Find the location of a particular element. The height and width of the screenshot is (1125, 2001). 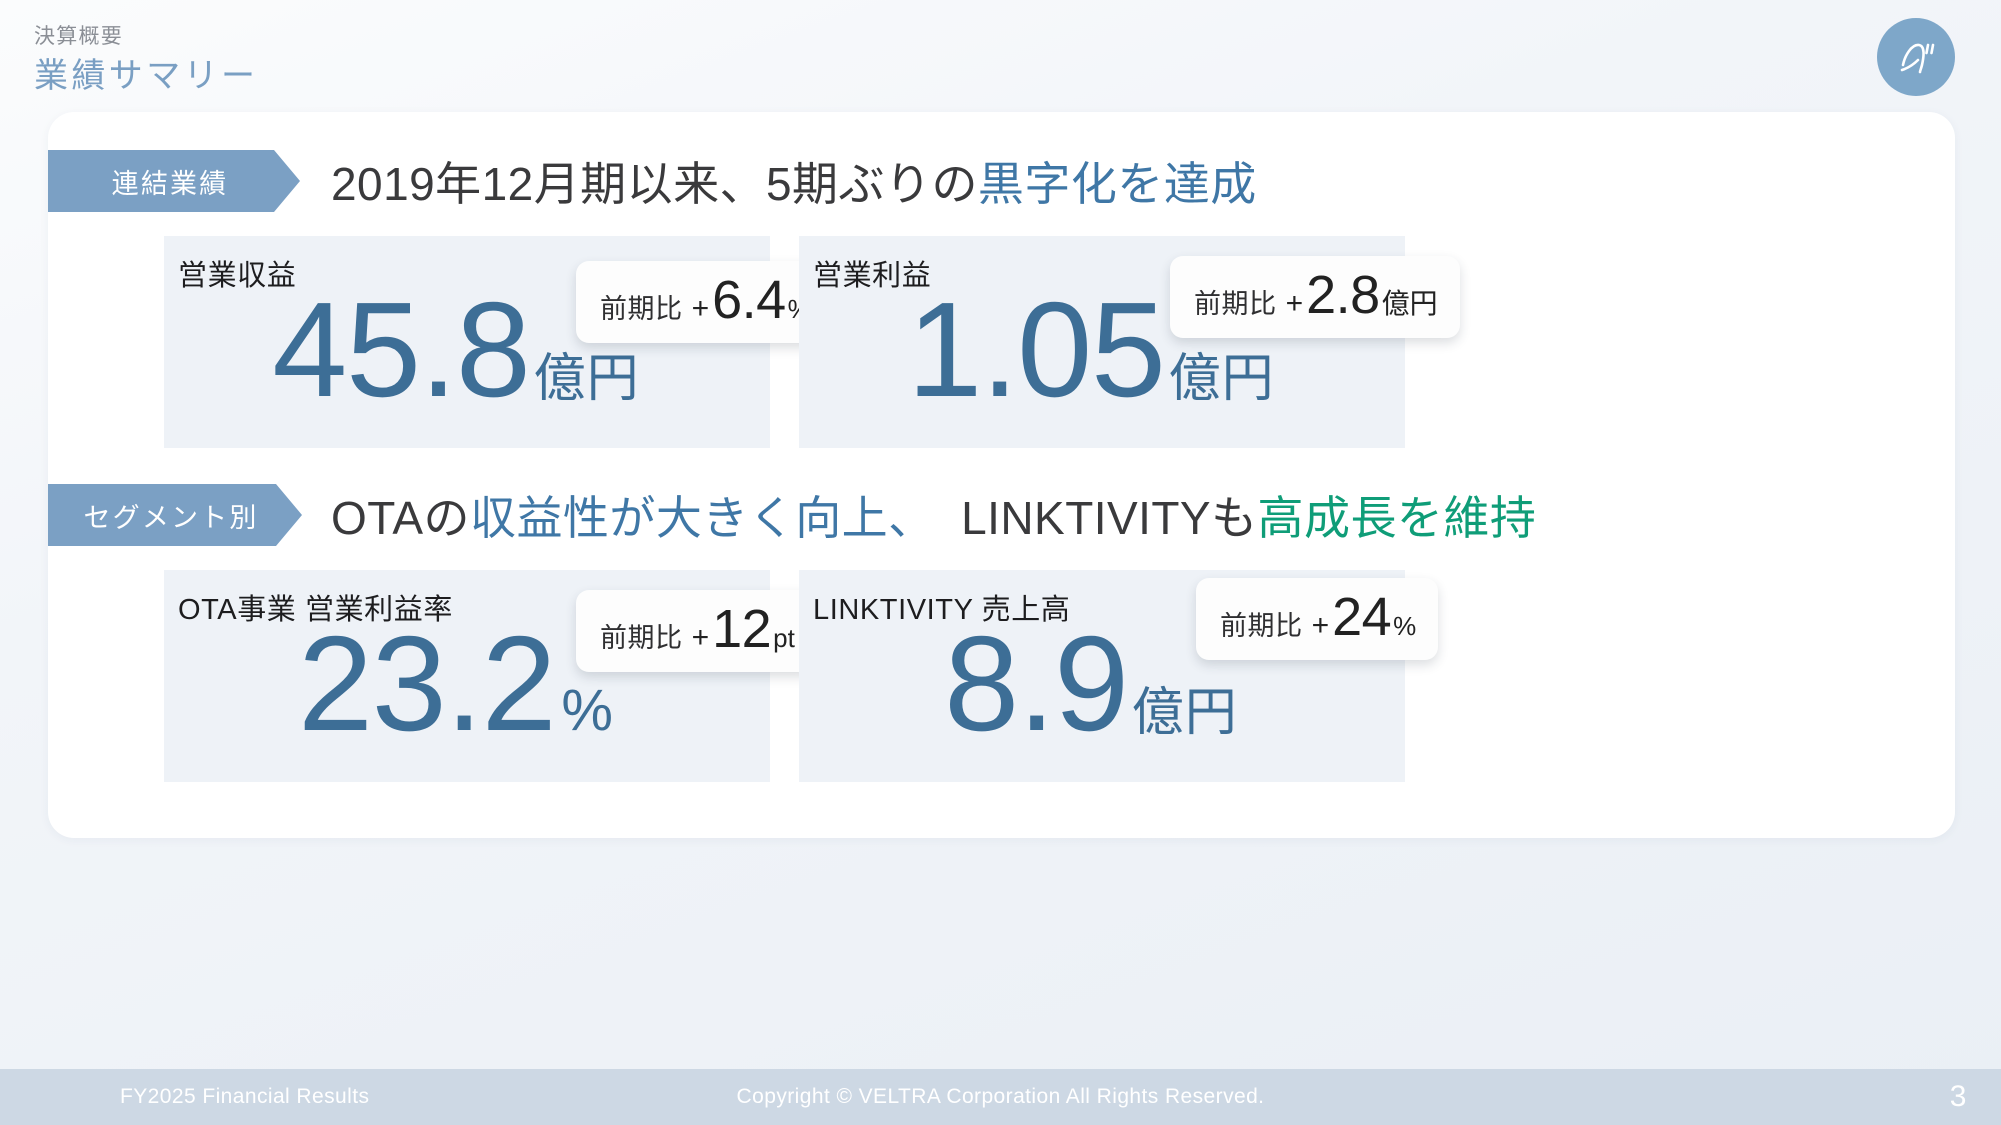

kpi-value: 1.05 is located at coordinates (1036, 349).